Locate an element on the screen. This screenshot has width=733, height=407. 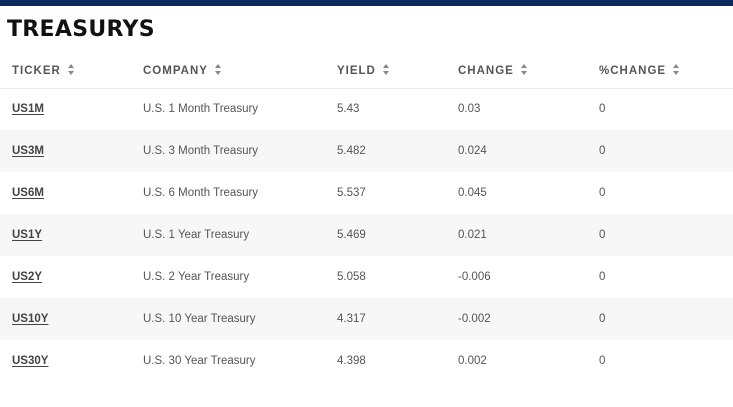
table-row: US6M U.S. 6 Month Treasury 5.537 0.045 0 is located at coordinates (366, 193).